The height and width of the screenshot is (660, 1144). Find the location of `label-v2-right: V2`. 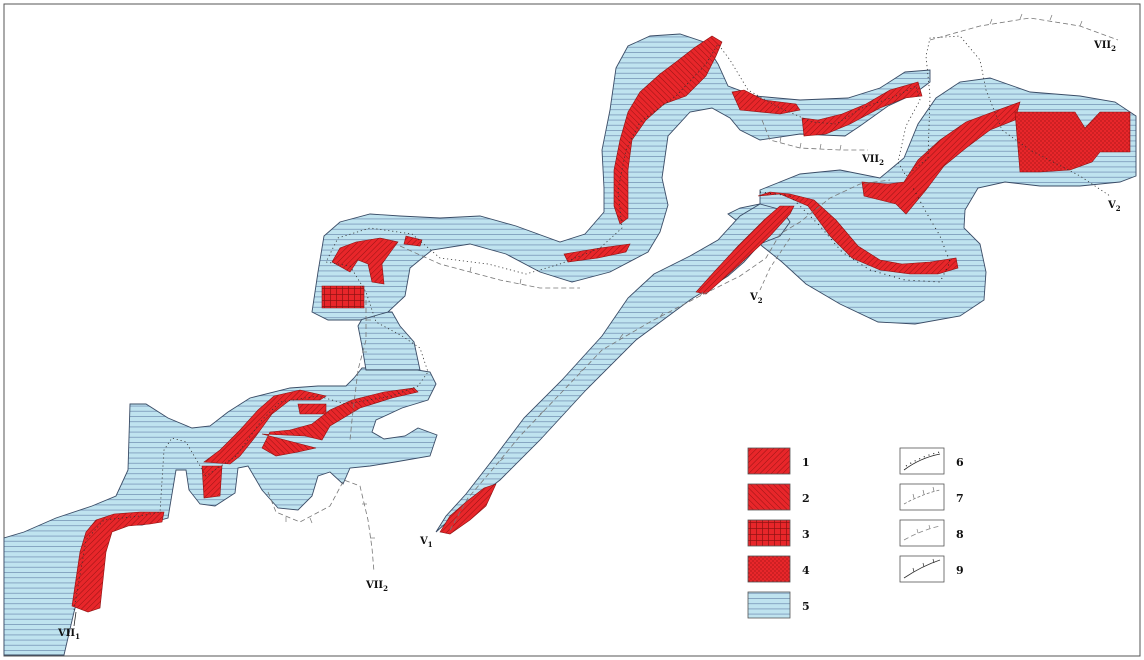

label-v2-right: V2 is located at coordinates (1114, 206).